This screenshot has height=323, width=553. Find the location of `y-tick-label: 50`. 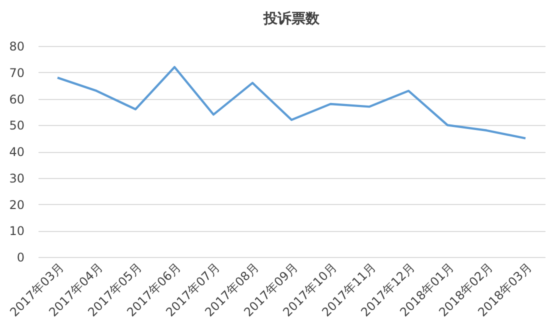

y-tick-label: 50 is located at coordinates (16, 125).